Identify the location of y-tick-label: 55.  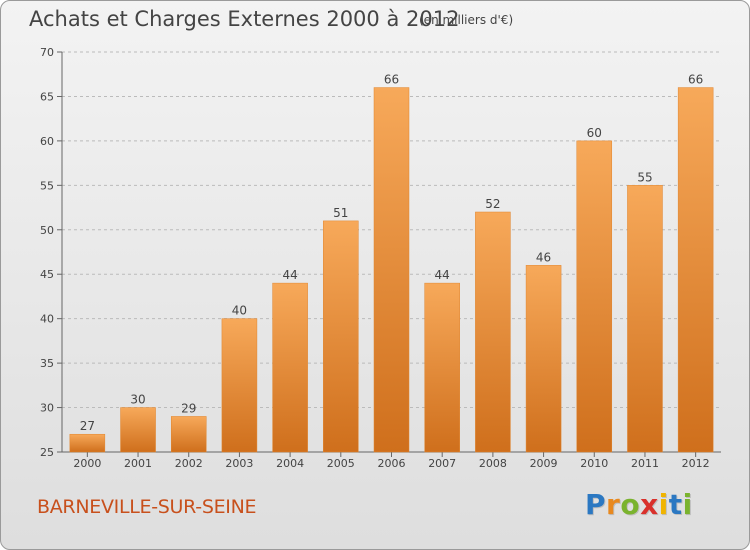
(47, 185).